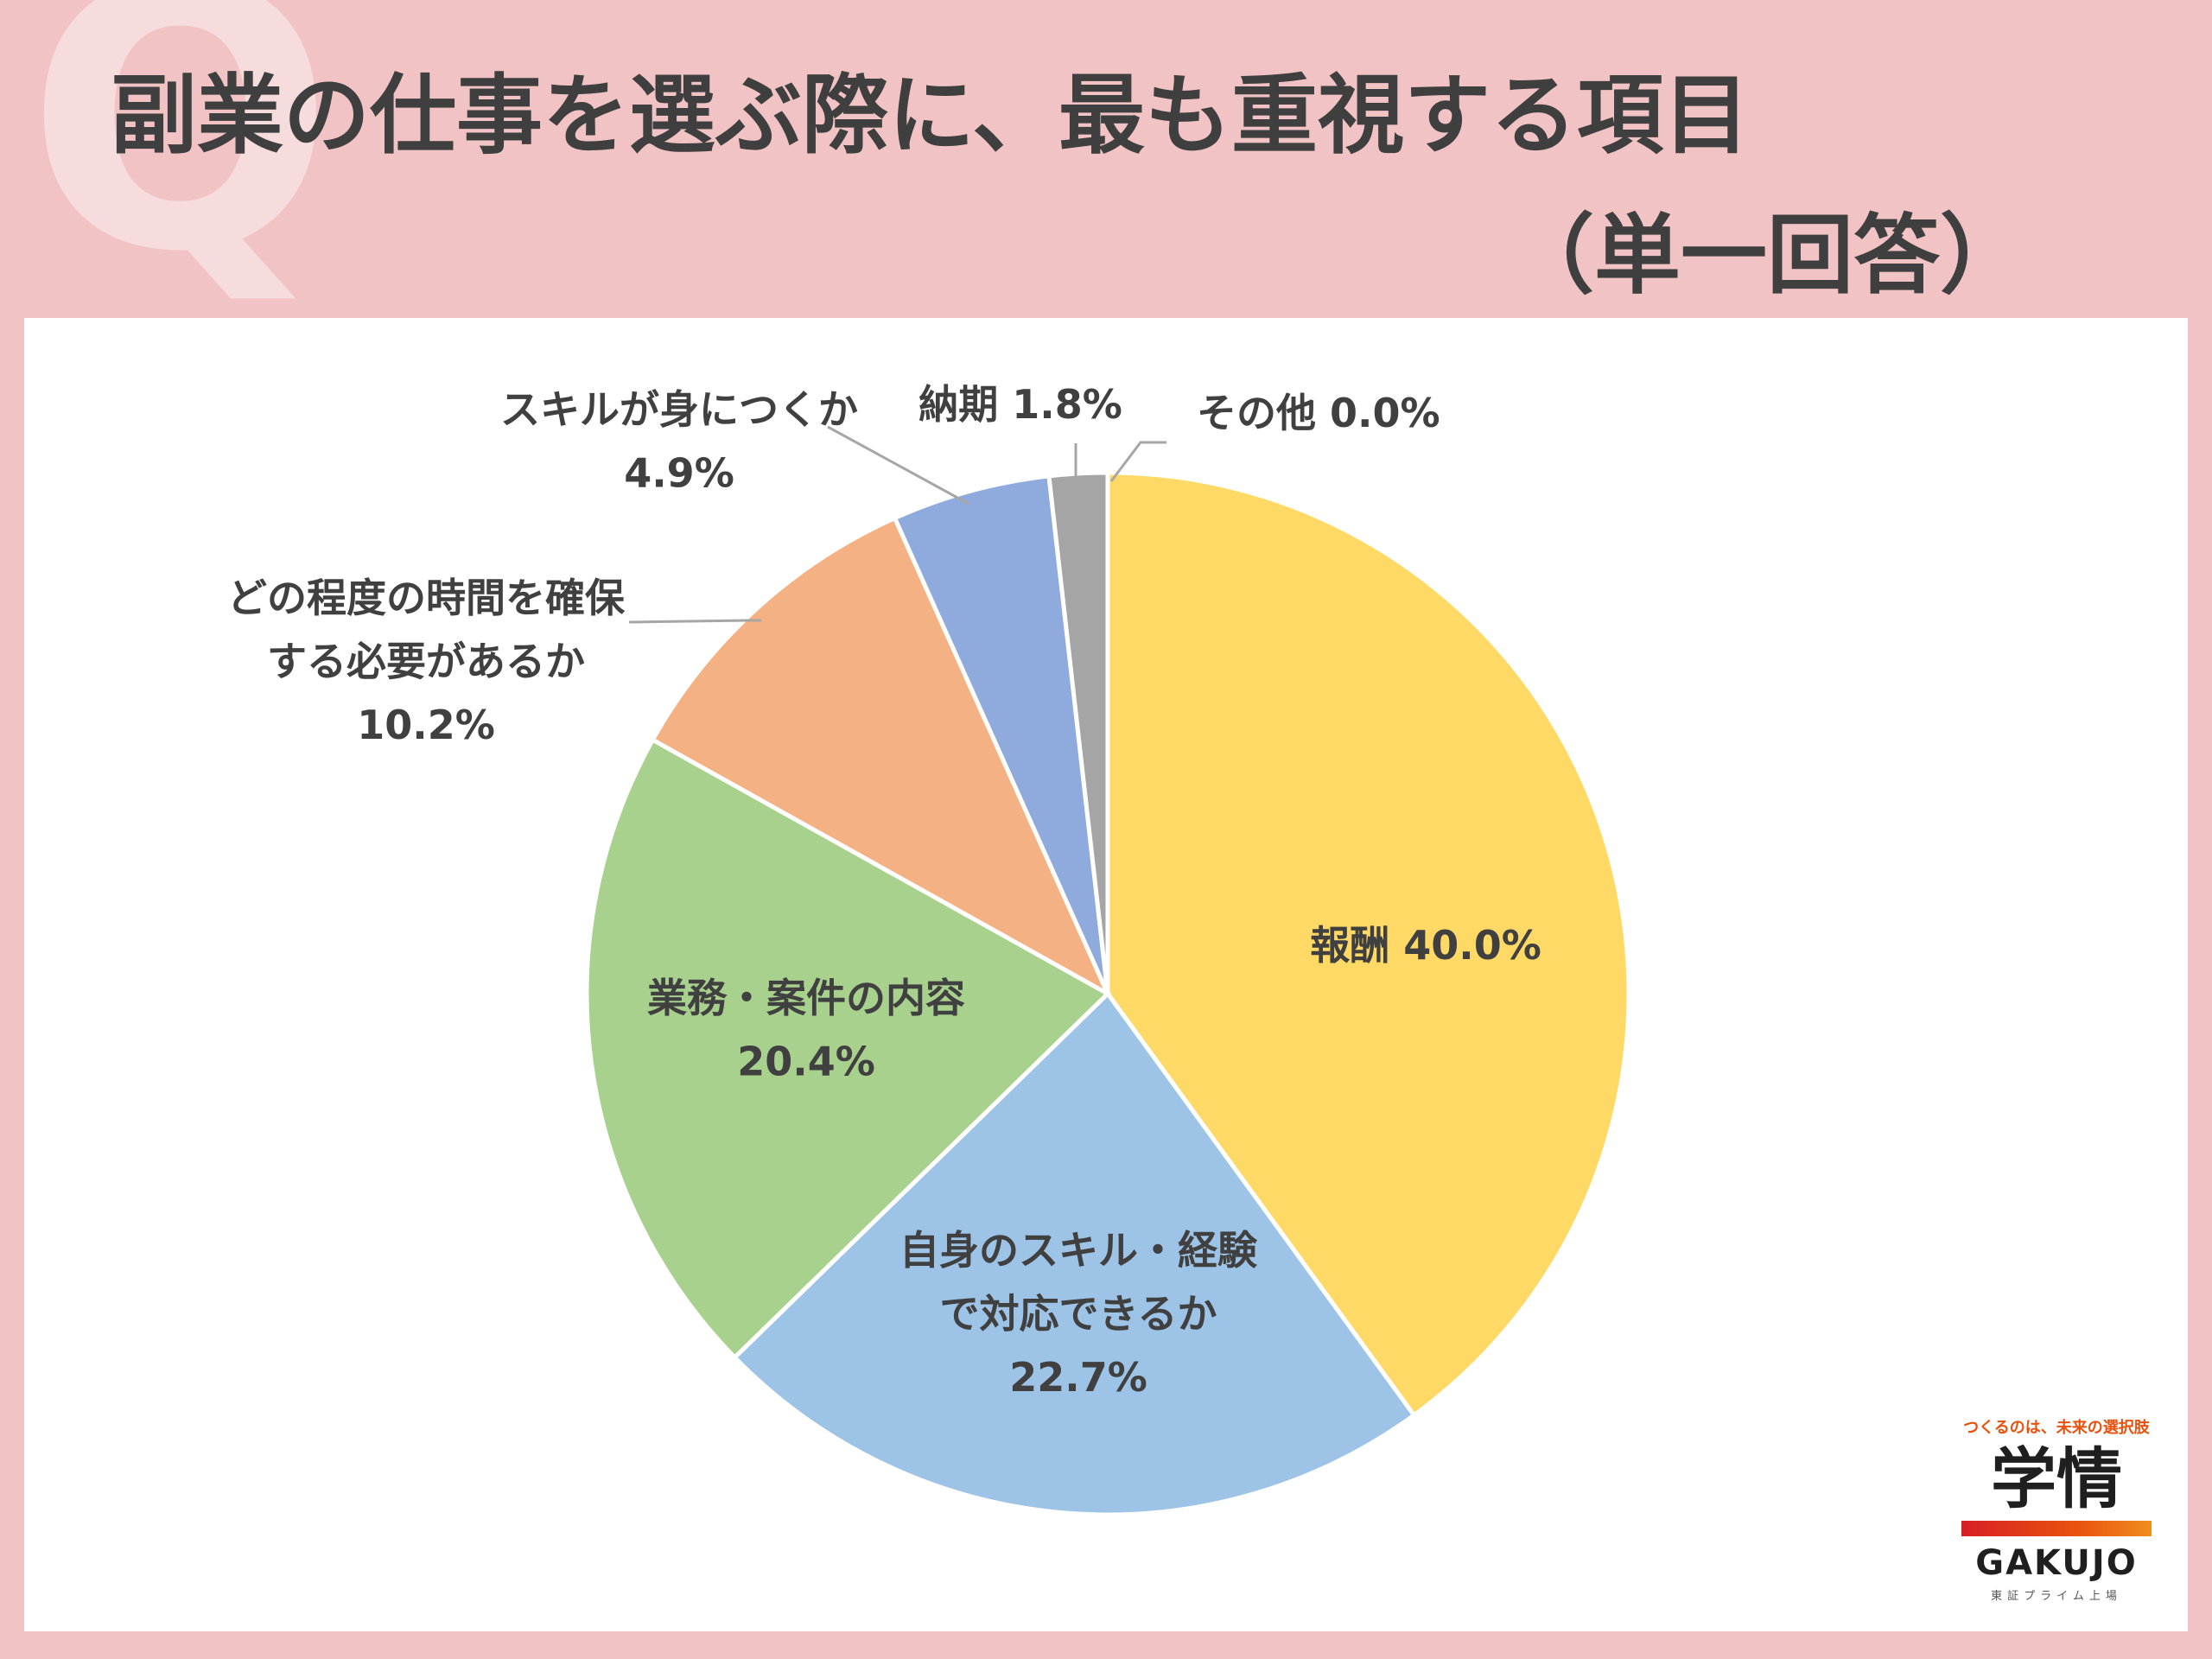 The image size is (2212, 1659). What do you see at coordinates (426, 598) in the screenshot?
I see `slice-label-line: どの程度の時間を確保` at bounding box center [426, 598].